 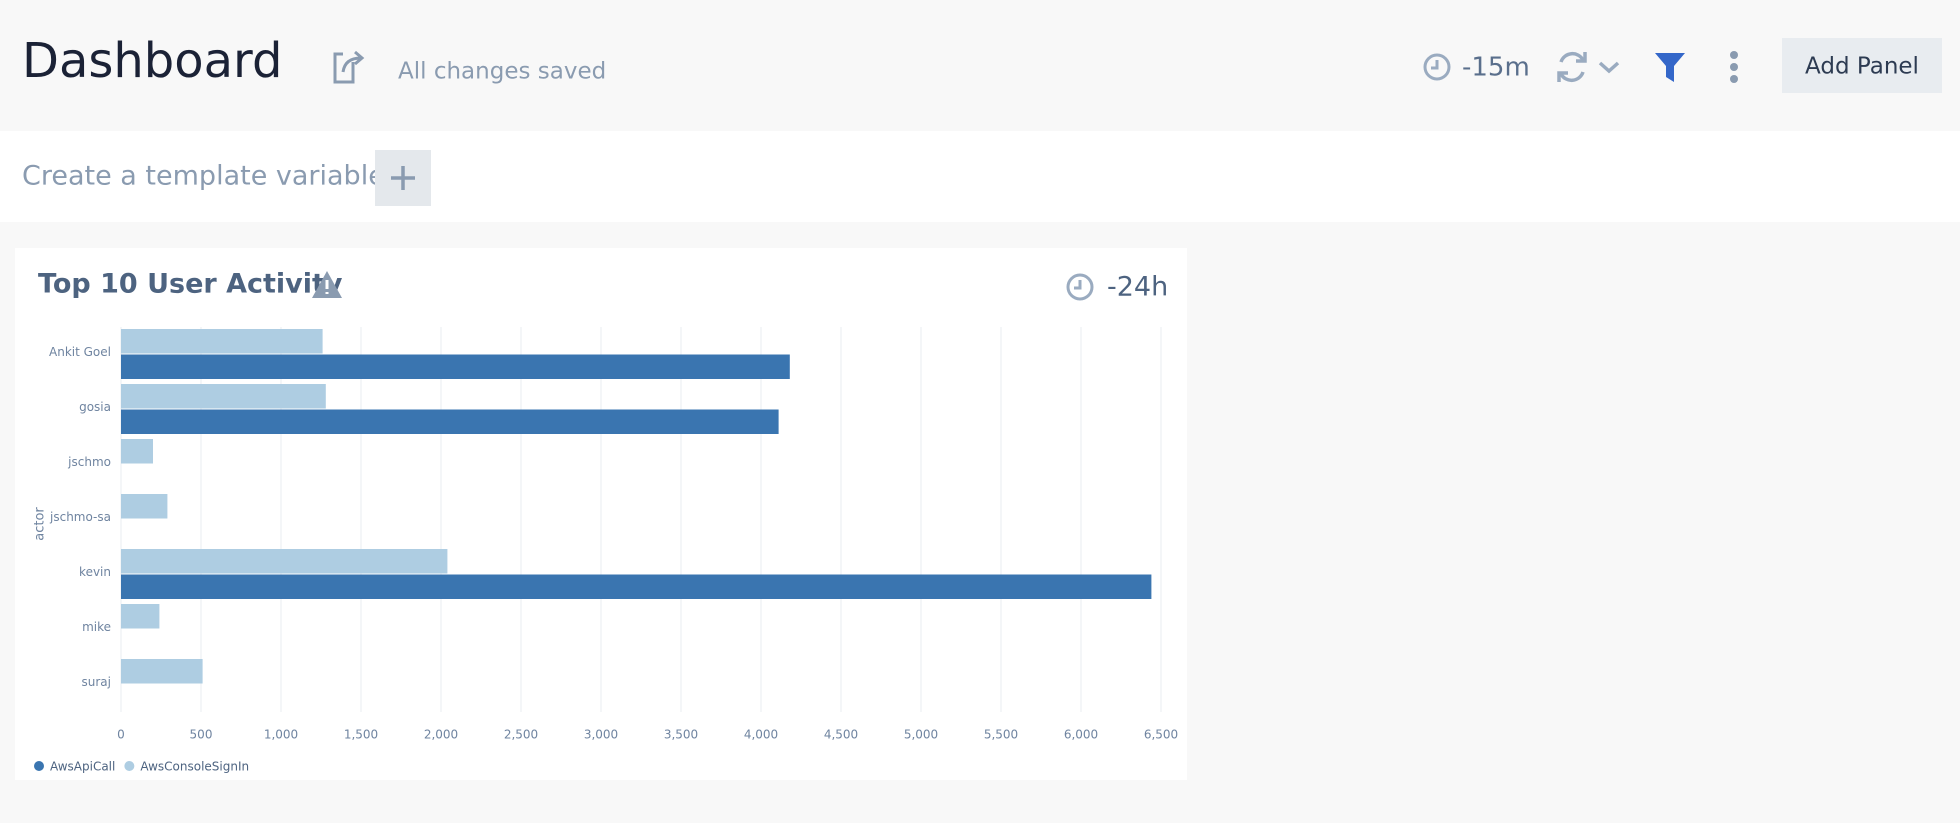 I want to click on y-axis-label: actor, so click(x=40, y=524).